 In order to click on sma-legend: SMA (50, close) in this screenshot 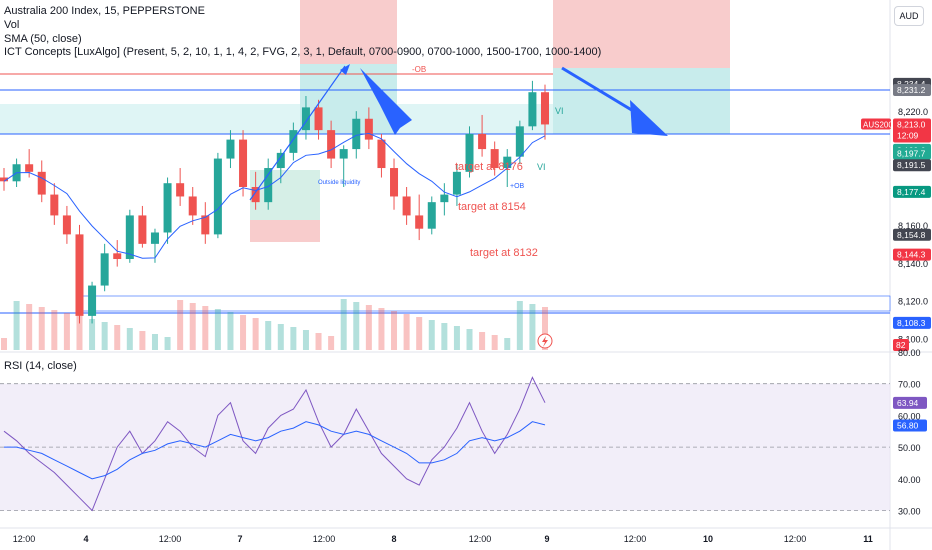, I will do `click(43, 39)`.